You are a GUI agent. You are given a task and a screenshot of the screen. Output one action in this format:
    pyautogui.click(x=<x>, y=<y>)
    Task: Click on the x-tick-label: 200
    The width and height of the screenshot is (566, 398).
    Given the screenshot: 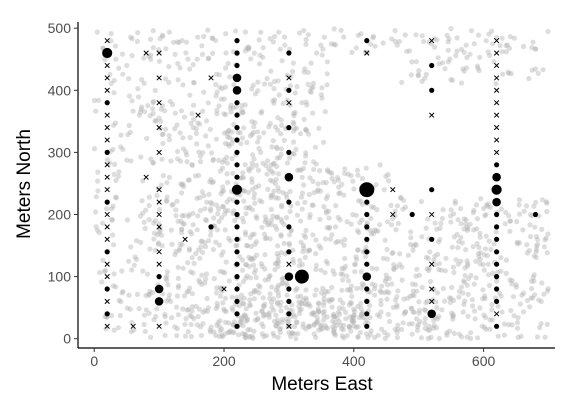 What is the action you would take?
    pyautogui.click(x=224, y=361)
    